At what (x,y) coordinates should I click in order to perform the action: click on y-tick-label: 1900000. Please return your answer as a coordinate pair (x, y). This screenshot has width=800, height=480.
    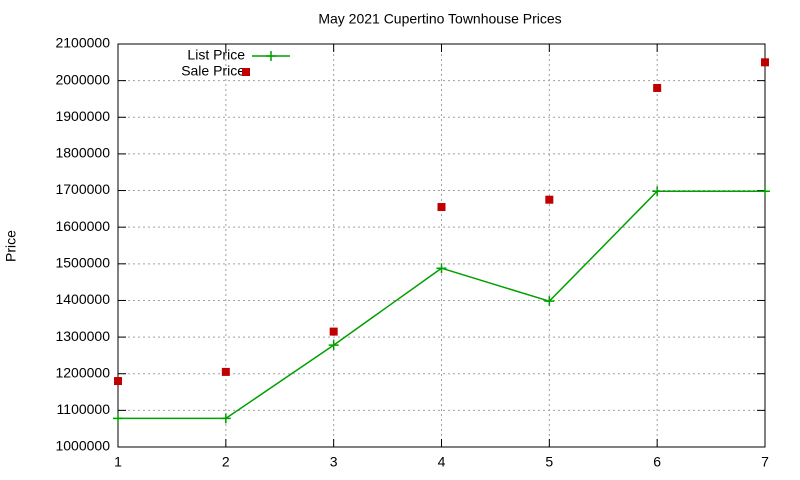
    Looking at the image, I should click on (82, 116).